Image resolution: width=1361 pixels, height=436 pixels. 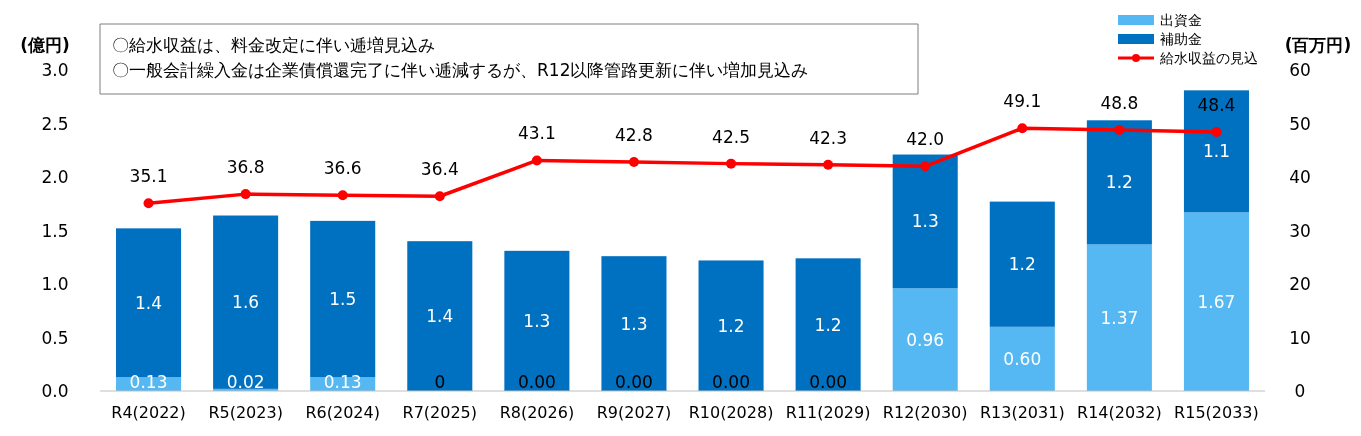 What do you see at coordinates (925, 139) in the screenshot?
I see `data-label: 42.0` at bounding box center [925, 139].